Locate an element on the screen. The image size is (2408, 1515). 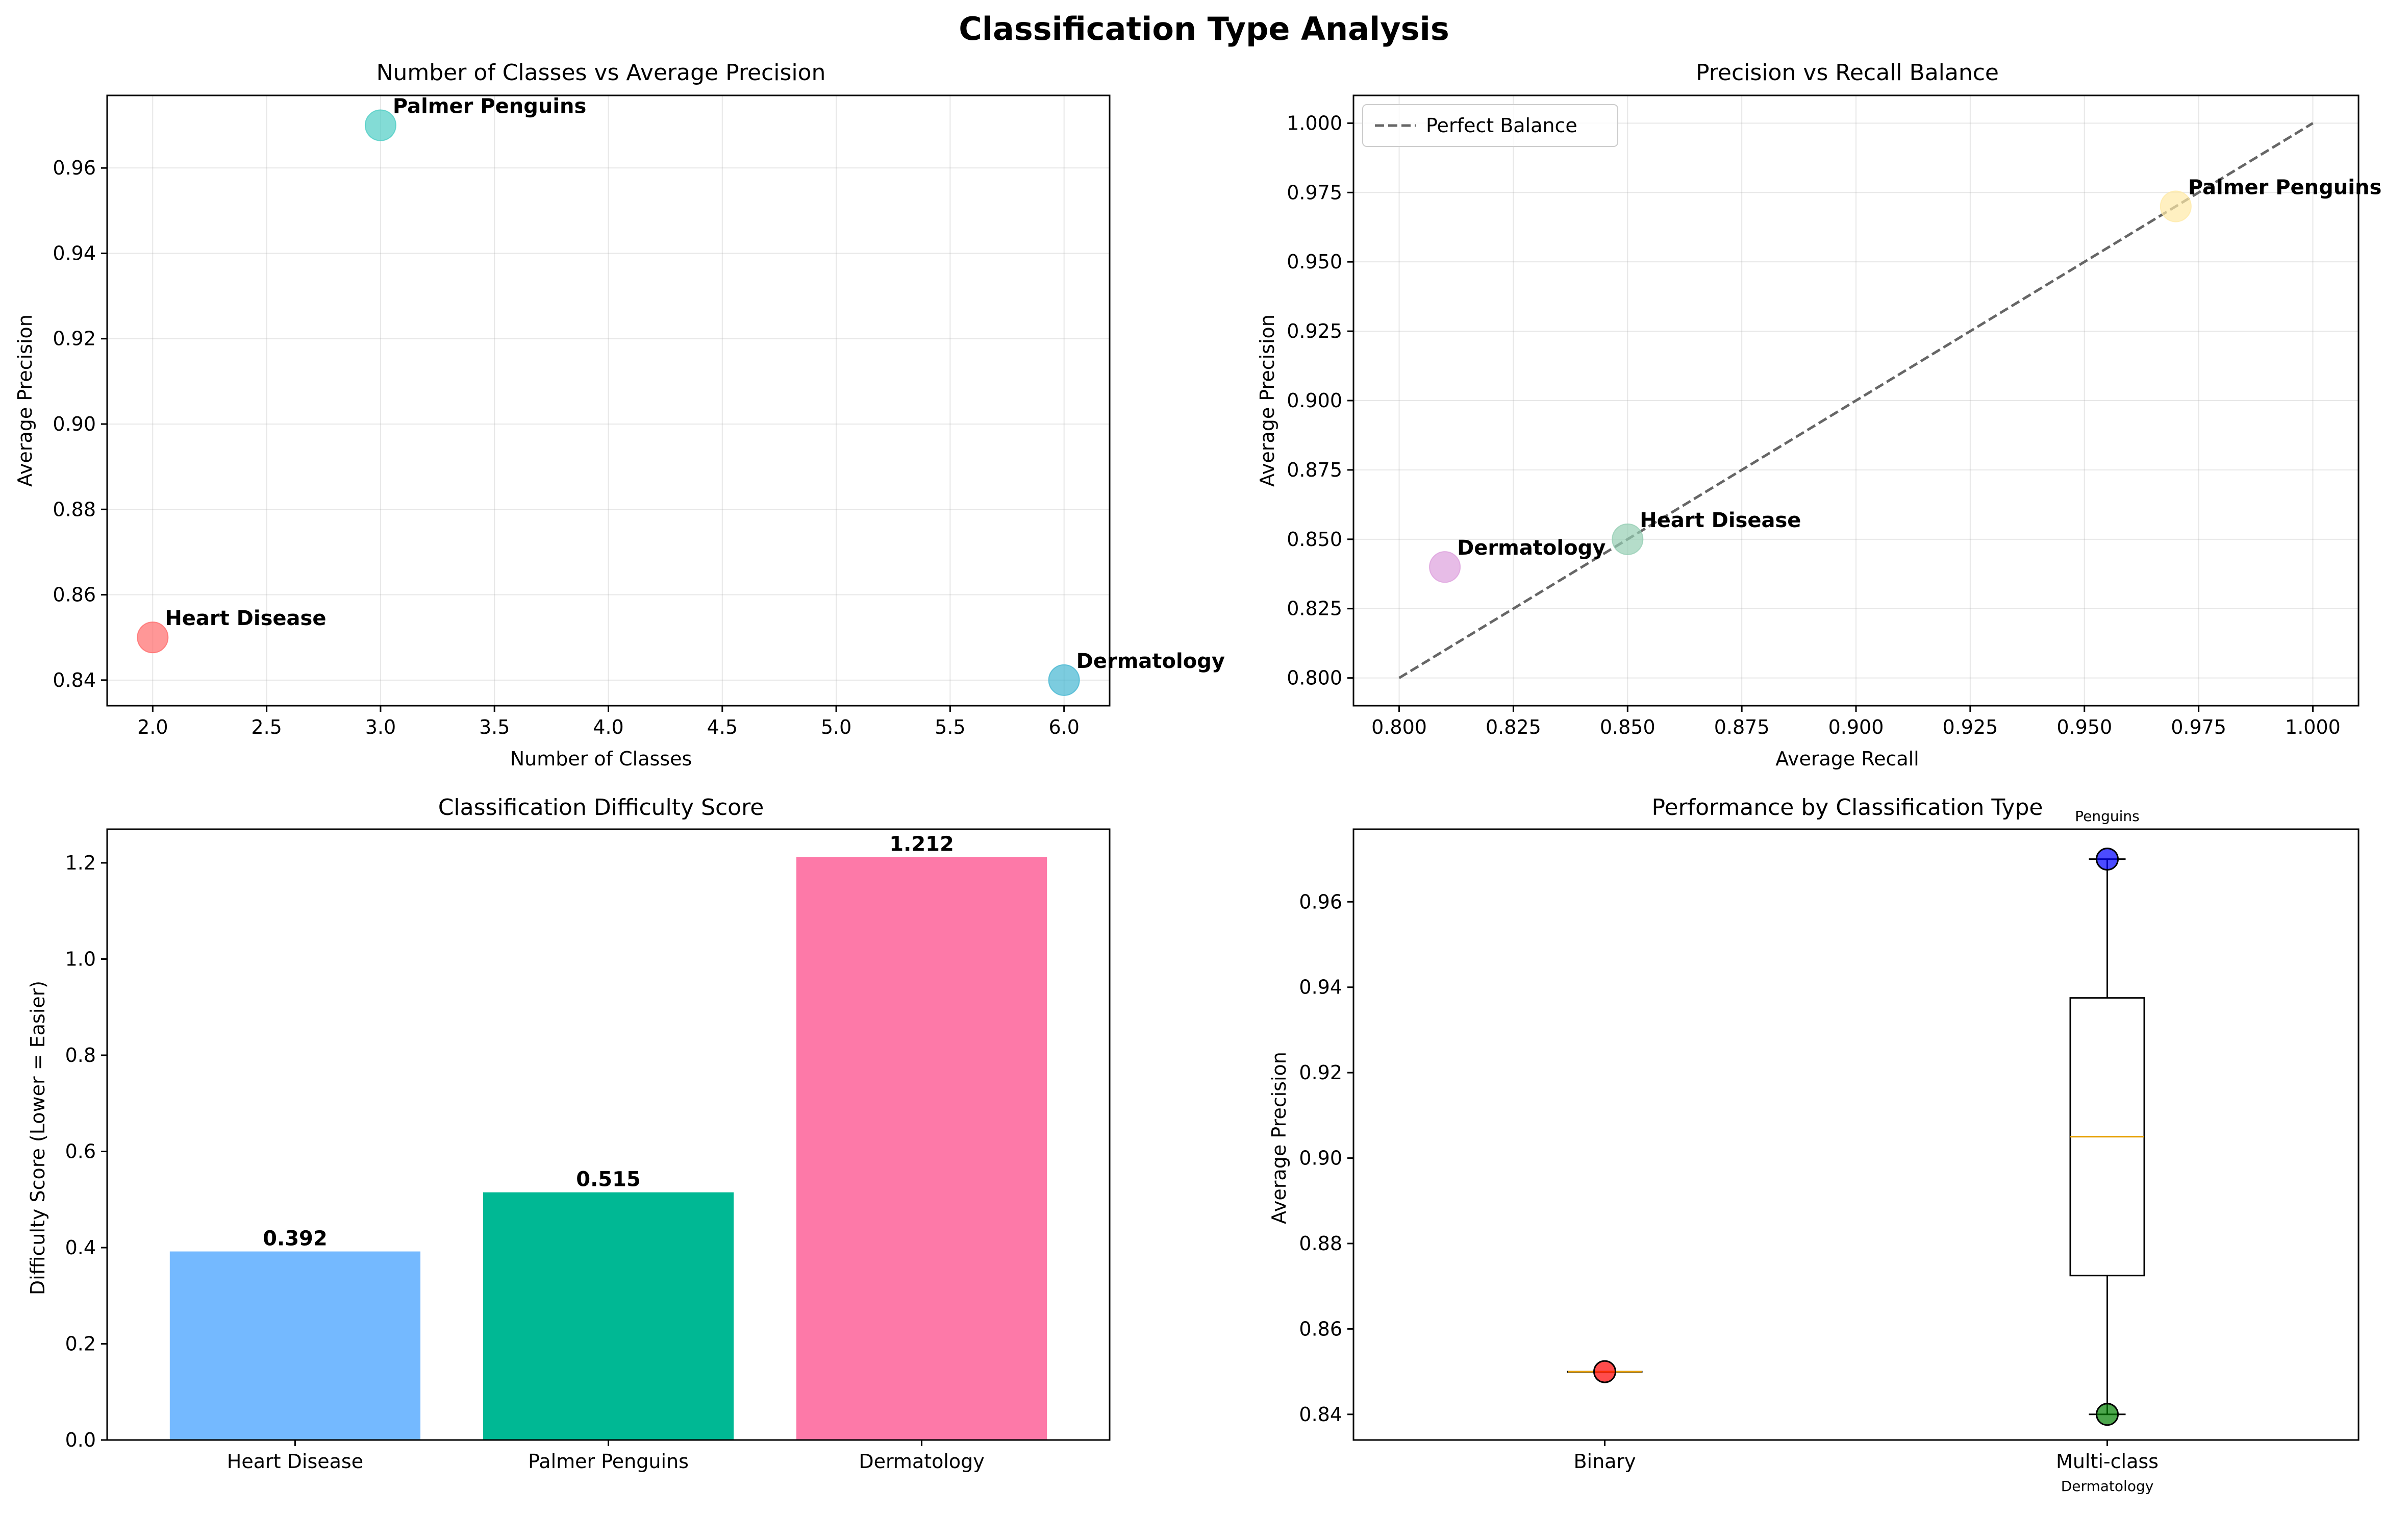
legend-entry-perfect-balance: Perfect Balance is located at coordinates (1501, 125).